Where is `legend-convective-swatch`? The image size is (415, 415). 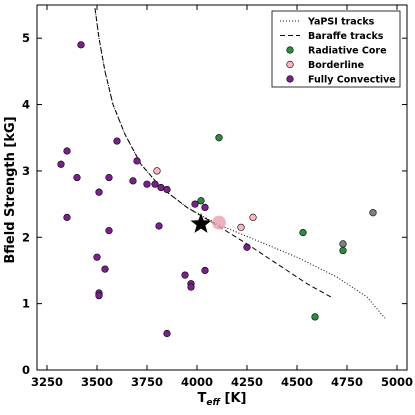
legend-convective-swatch is located at coordinates (290, 79).